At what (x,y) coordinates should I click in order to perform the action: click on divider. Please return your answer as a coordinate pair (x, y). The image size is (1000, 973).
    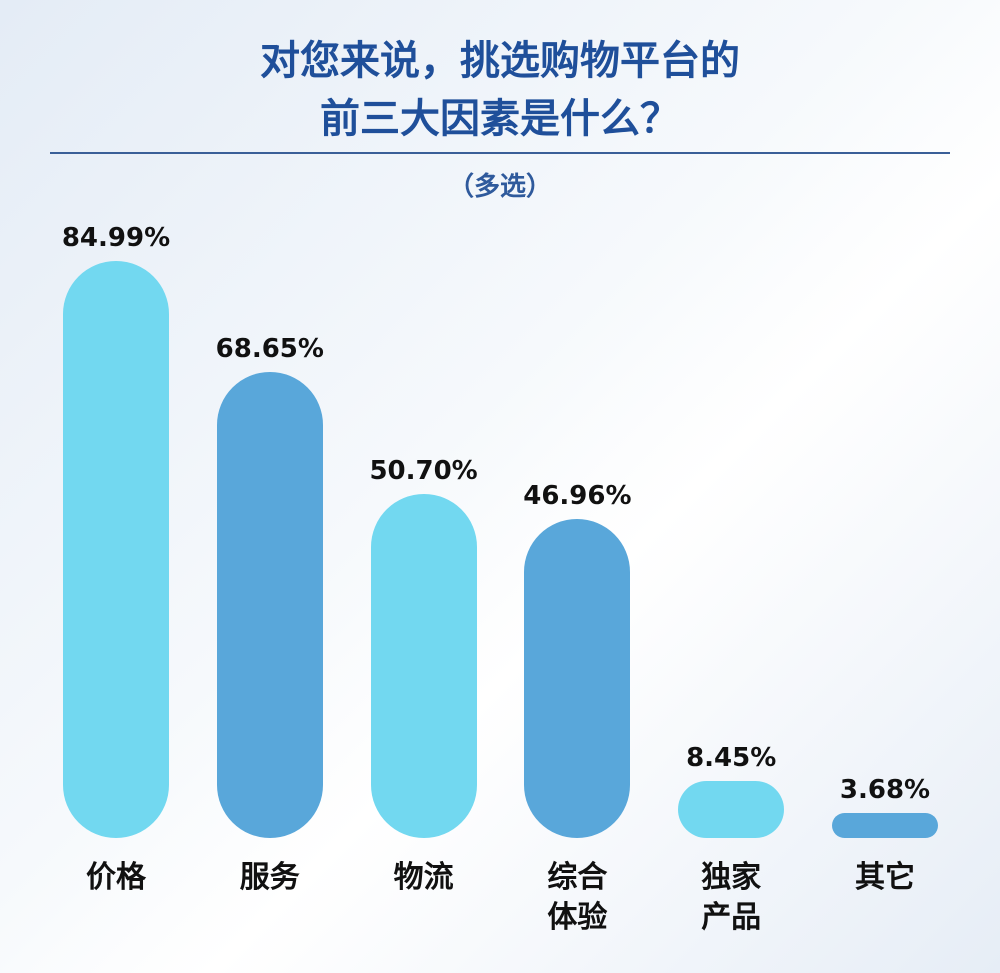
    Looking at the image, I should click on (500, 153).